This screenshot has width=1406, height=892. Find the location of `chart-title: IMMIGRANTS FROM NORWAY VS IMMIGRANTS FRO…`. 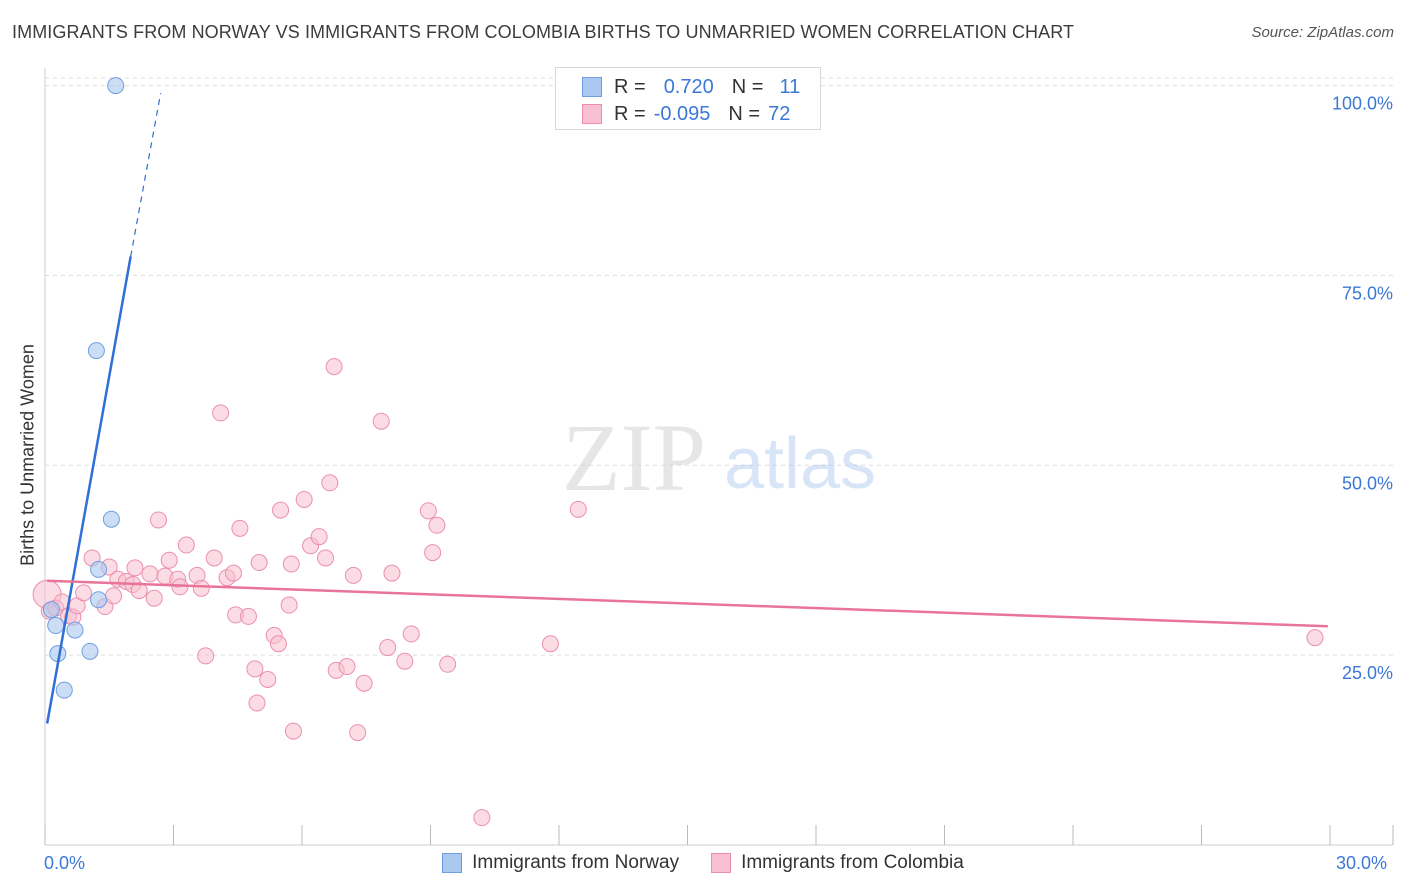

chart-title: IMMIGRANTS FROM NORWAY VS IMMIGRANTS FRO… is located at coordinates (543, 32).